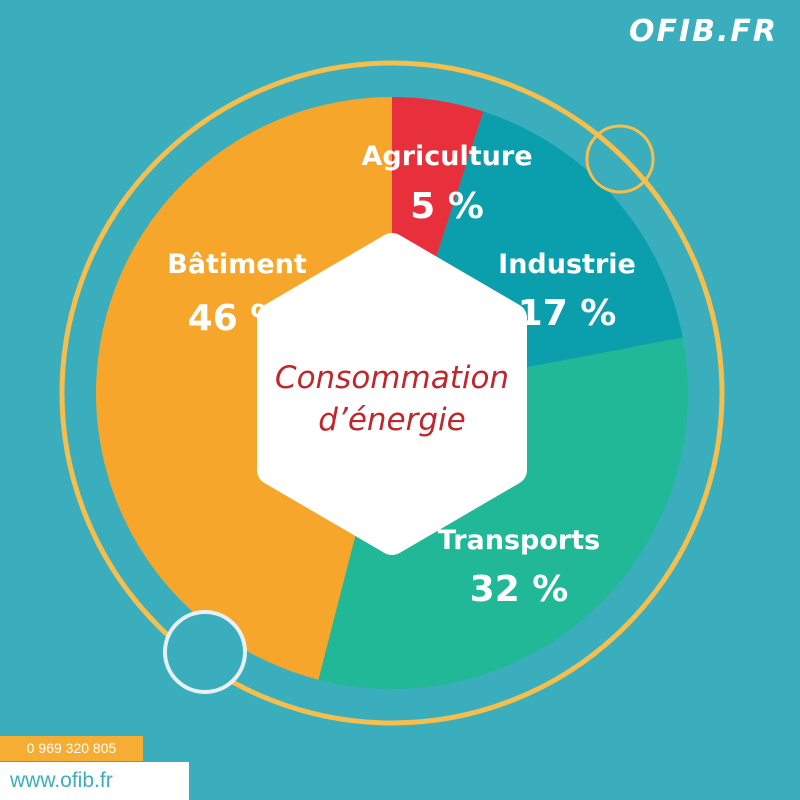 The image size is (800, 800). Describe the element at coordinates (237, 318) in the screenshot. I see `slice-value-batiment: 46 %` at that location.